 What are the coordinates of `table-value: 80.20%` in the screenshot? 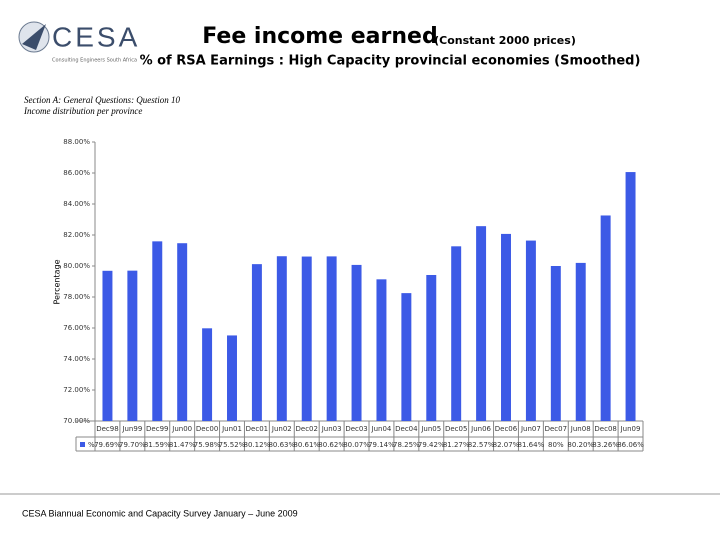 It's located at (580, 445).